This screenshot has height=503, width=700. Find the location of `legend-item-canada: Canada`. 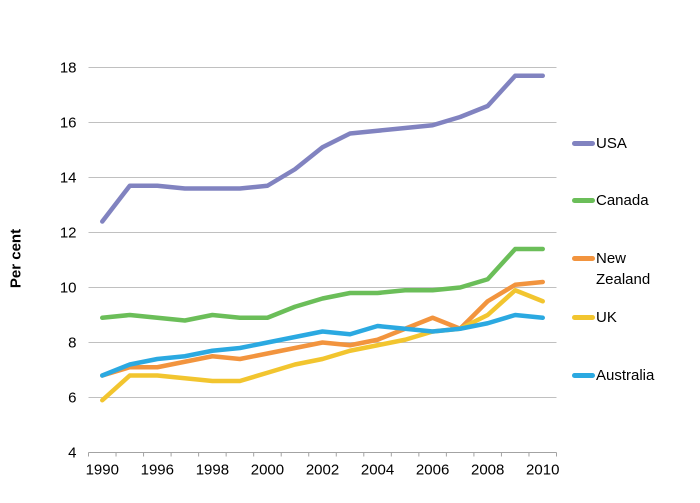

legend-item-canada: Canada is located at coordinates (610, 200).